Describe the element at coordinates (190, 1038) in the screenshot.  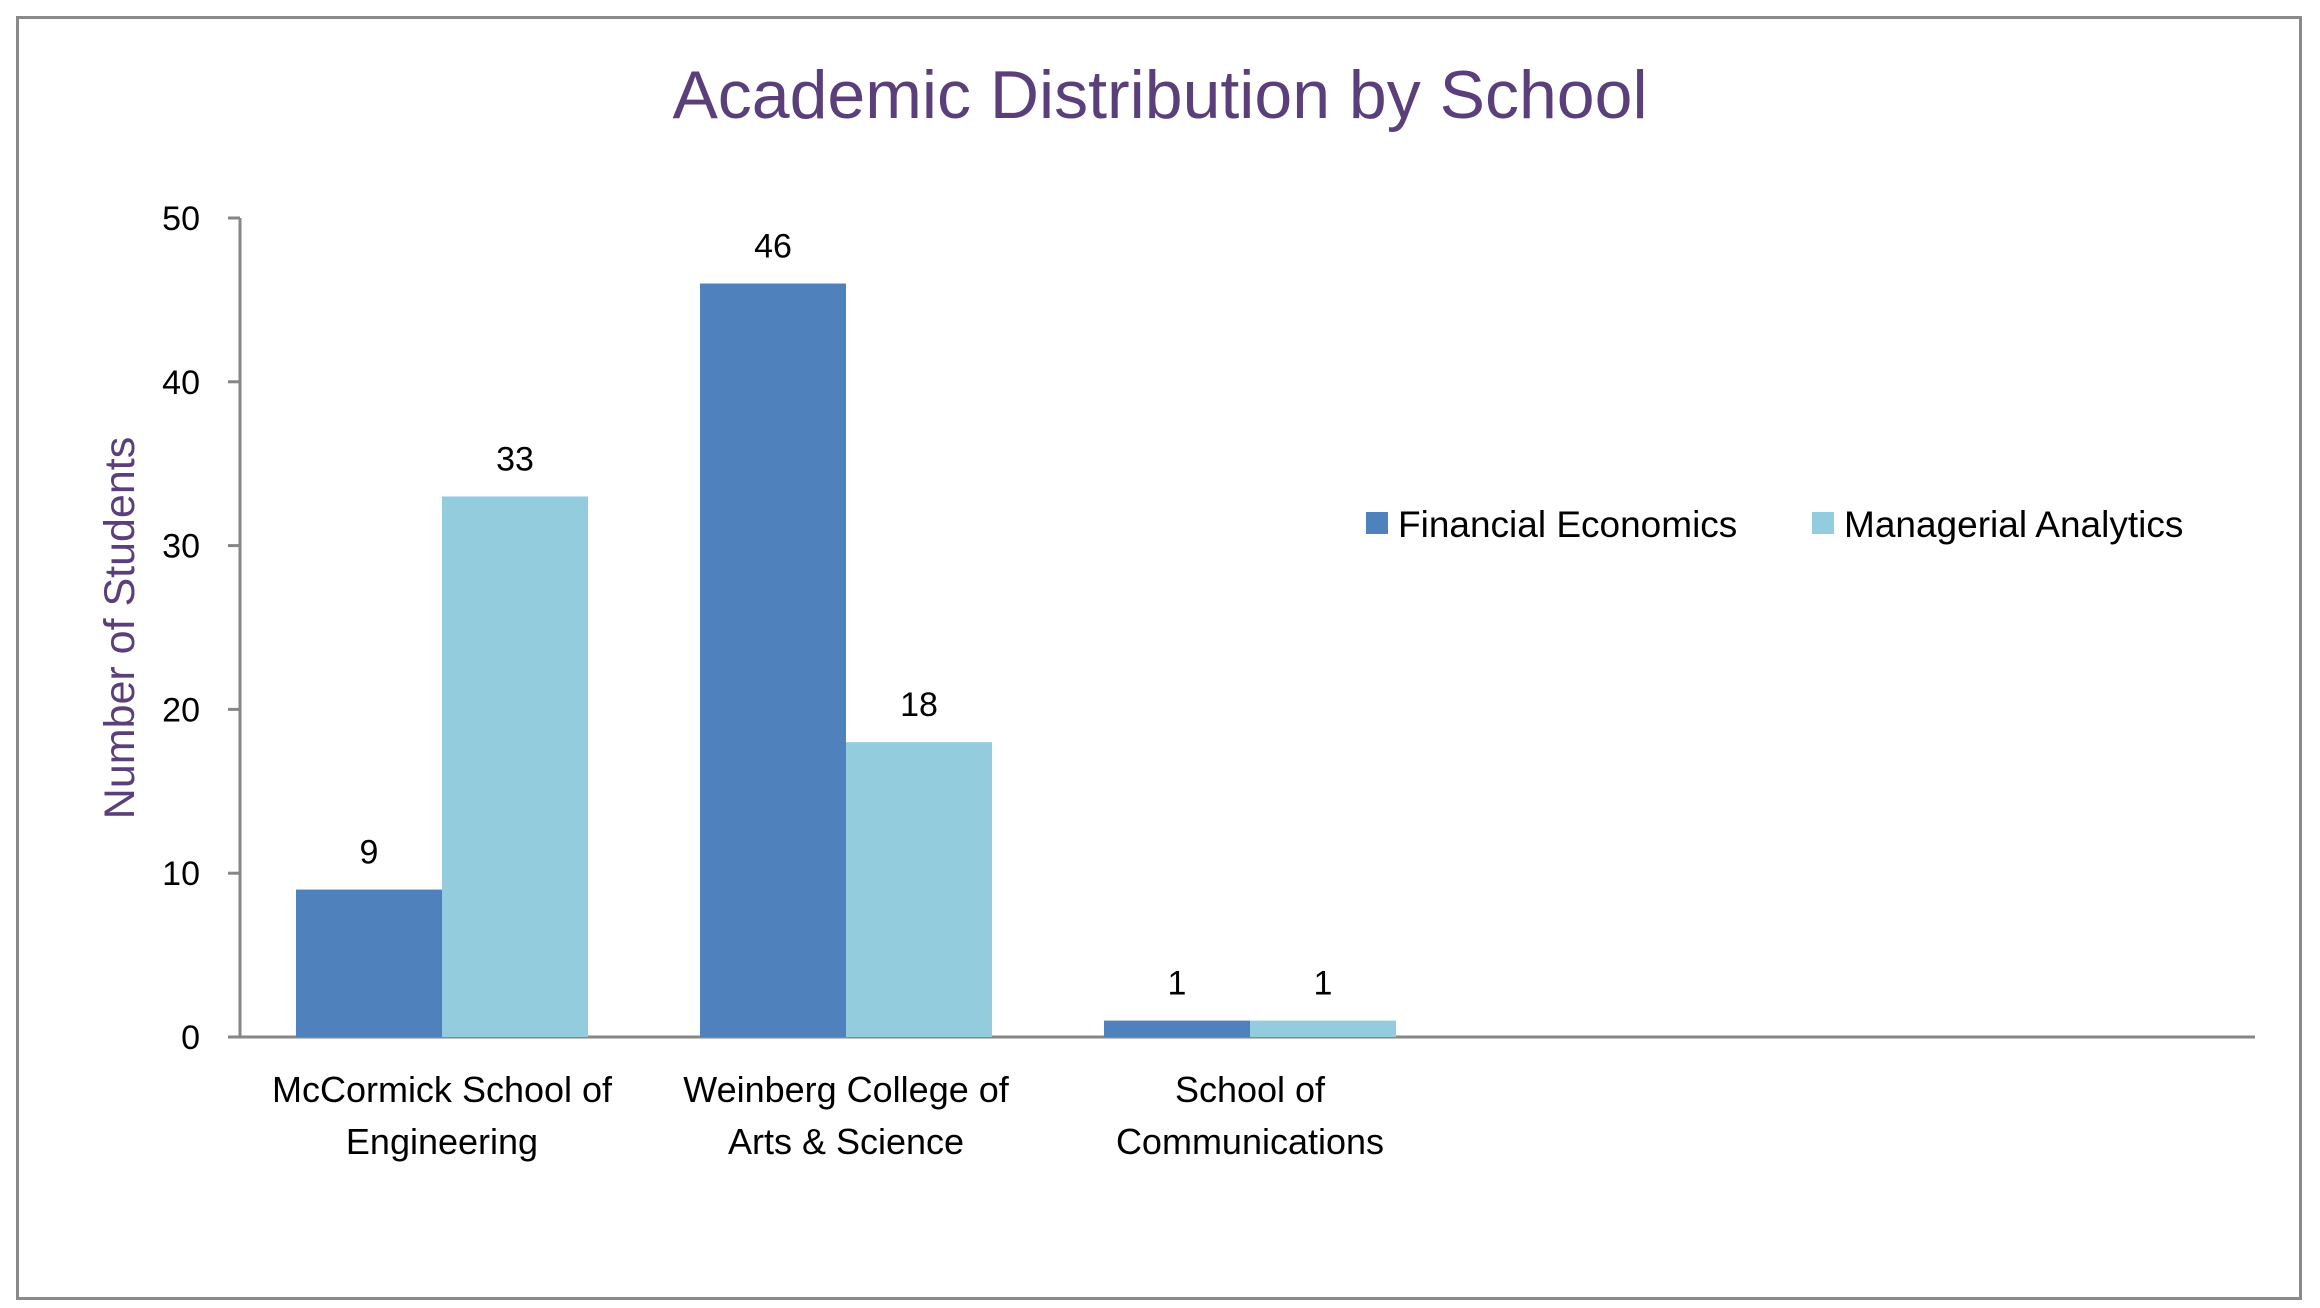
I see `y-tick-label: 0` at that location.